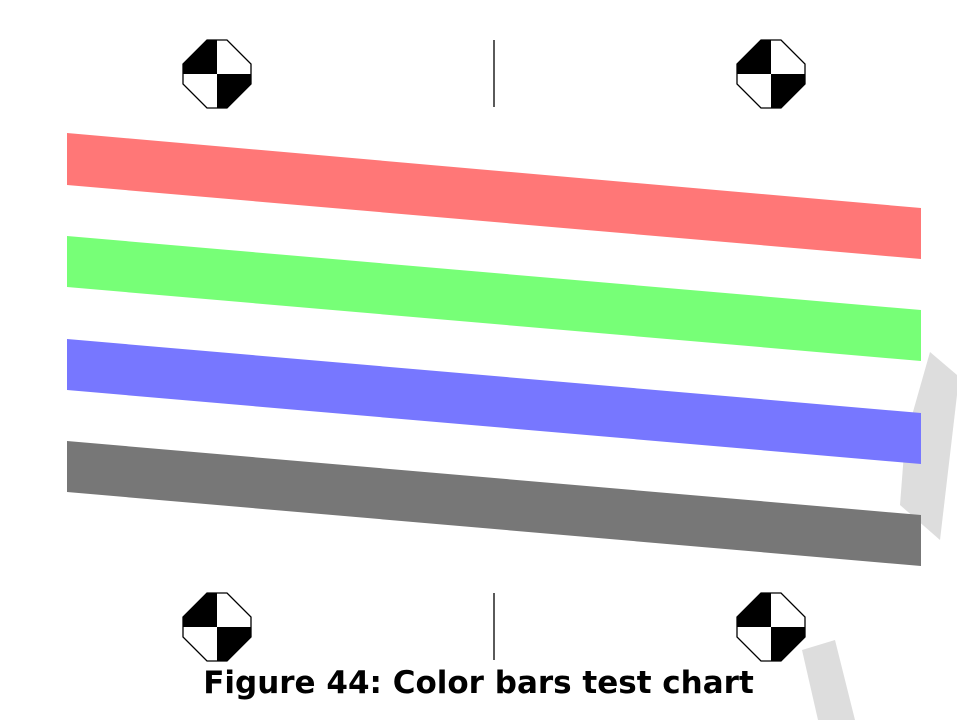 The image size is (957, 720). I want to click on registration-mark-bottom-left, so click(217, 627).